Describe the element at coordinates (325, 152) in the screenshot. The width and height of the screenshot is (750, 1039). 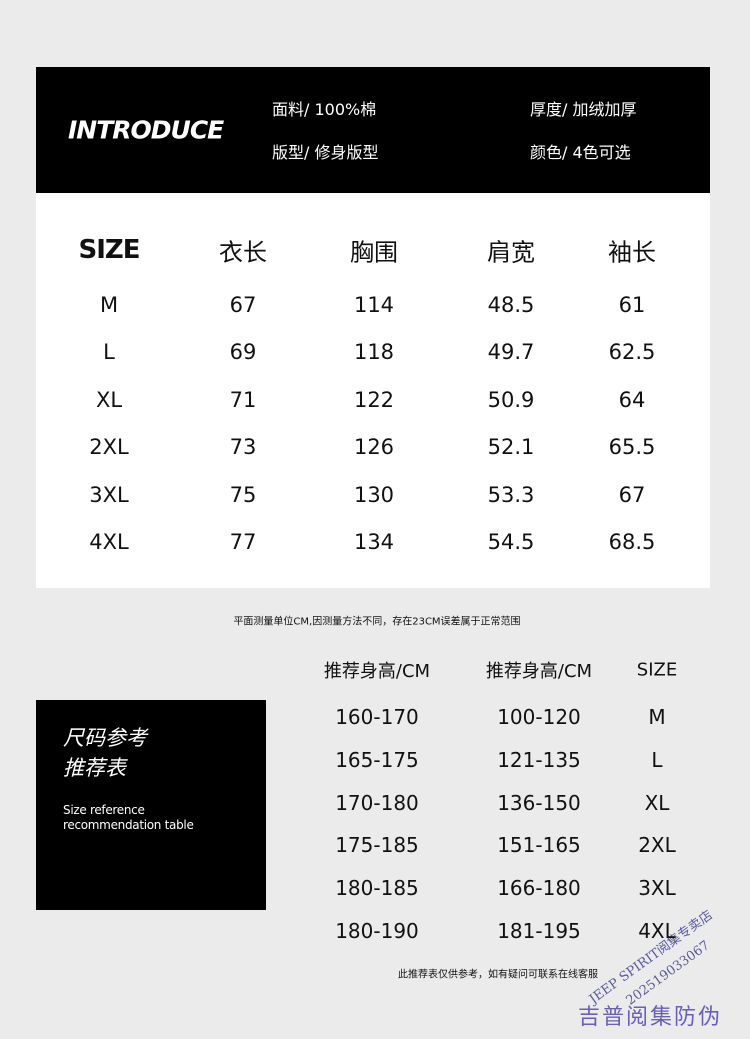
I see `header-spec: 版型/ 修身版型` at that location.